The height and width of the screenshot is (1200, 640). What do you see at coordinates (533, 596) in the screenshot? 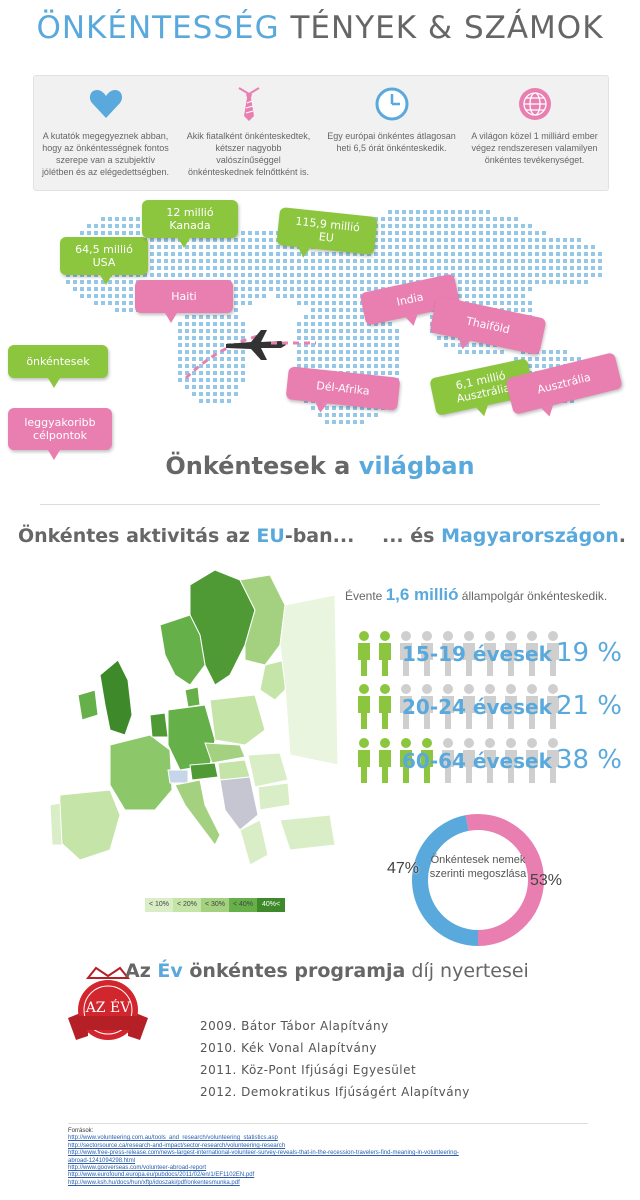
I see `annual-text: állampolgár önkénteskedik.` at bounding box center [533, 596].